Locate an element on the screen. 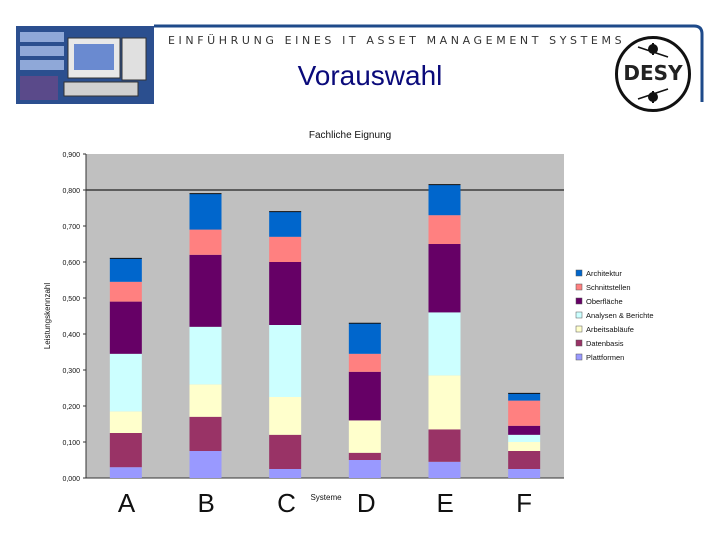 This screenshot has height=540, width=720. y-tick-label: 0,700 is located at coordinates (71, 227).